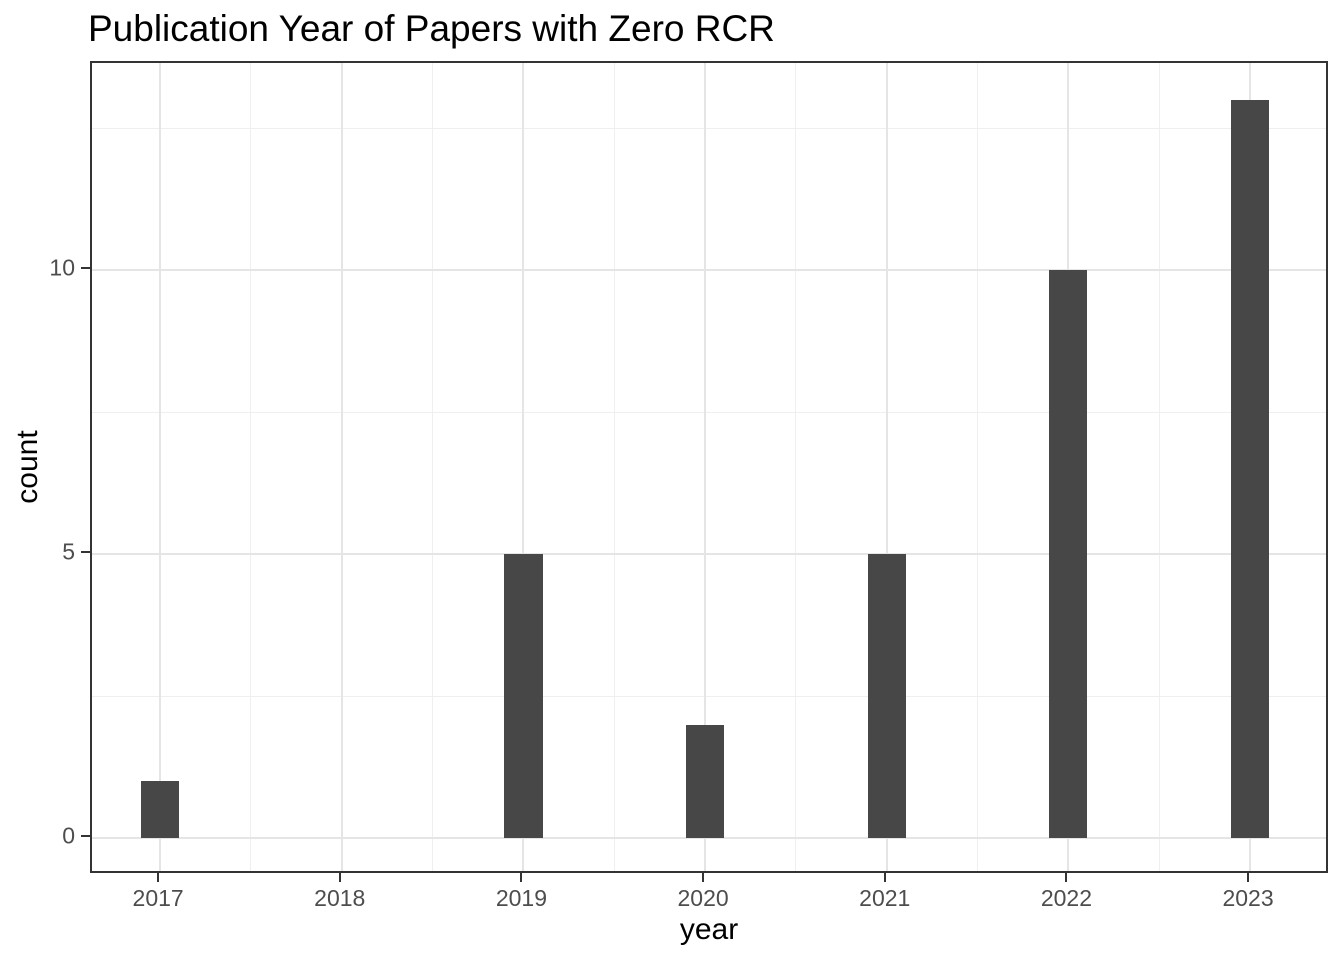  I want to click on x-tick-label: 2023, so click(1248, 898).